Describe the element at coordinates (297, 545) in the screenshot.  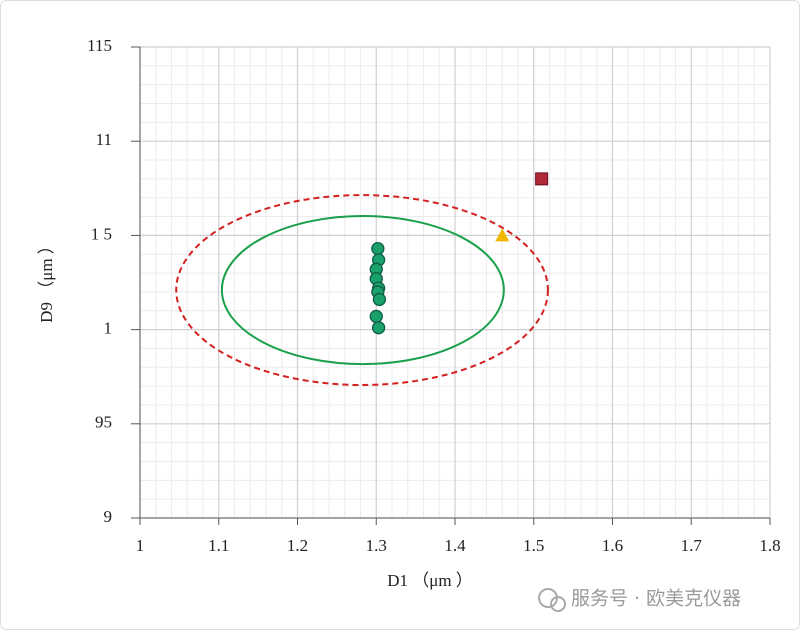
I see `x-tick-label: 1.2` at that location.